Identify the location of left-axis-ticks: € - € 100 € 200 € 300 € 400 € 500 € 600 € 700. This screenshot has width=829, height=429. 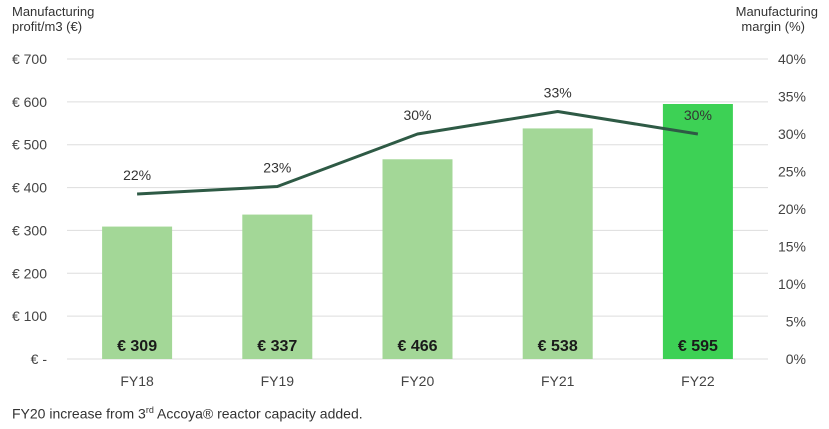
(29, 209).